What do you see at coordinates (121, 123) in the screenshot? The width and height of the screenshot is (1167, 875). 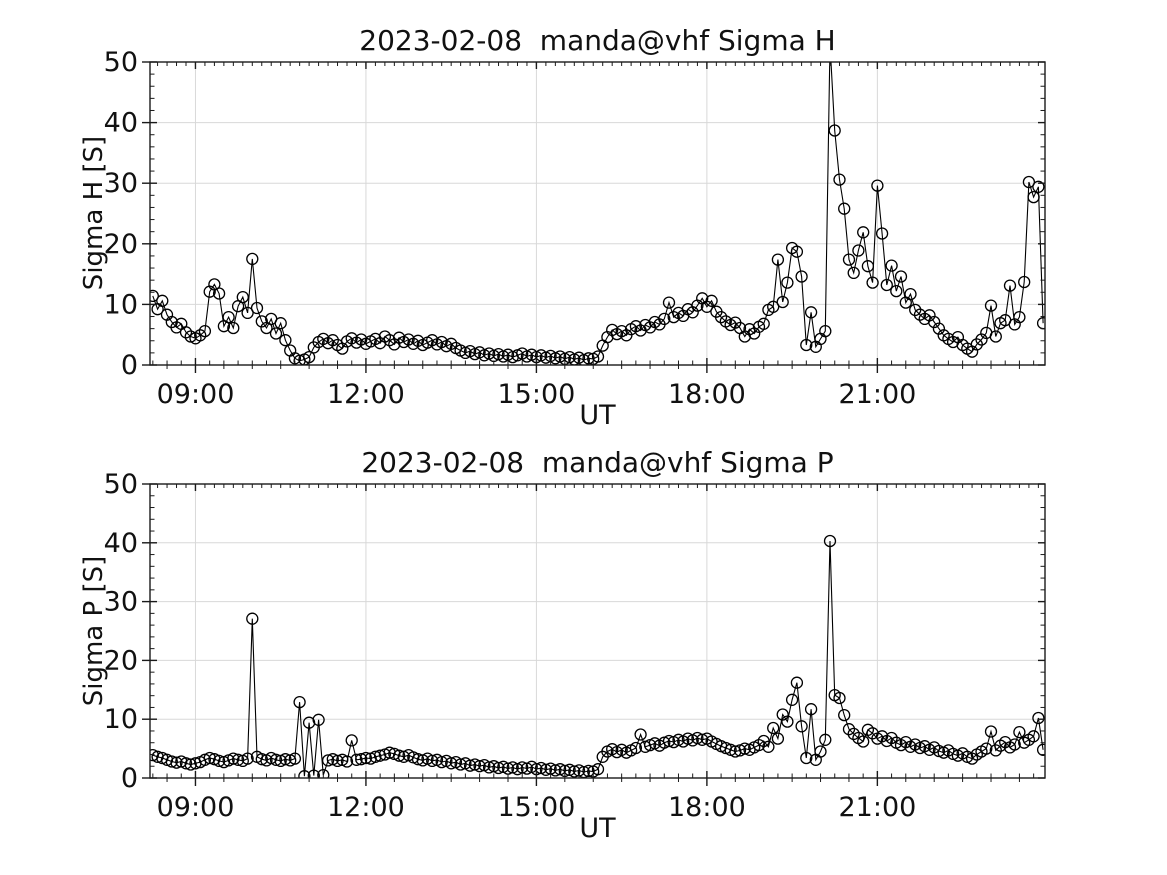 I see `y-tick-label: 40` at bounding box center [121, 123].